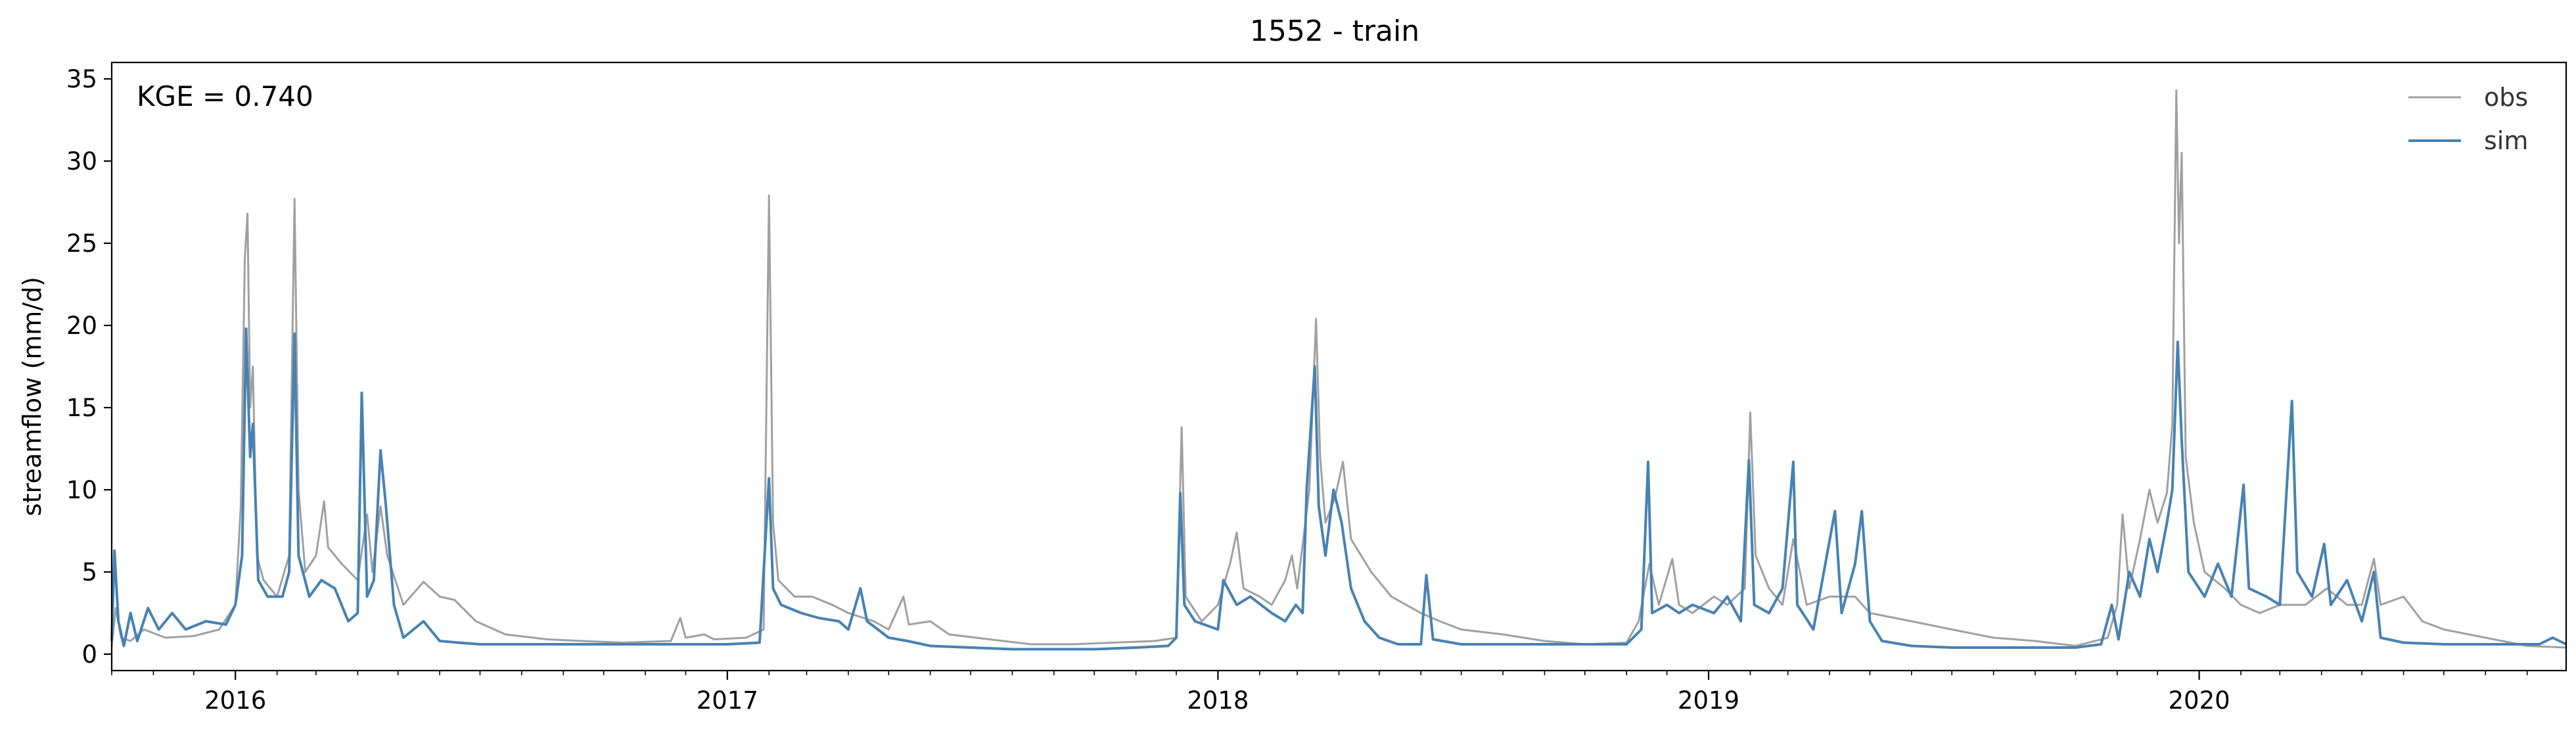 Image resolution: width=2576 pixels, height=735 pixels. What do you see at coordinates (2506, 140) in the screenshot?
I see `legend-label-sim: sim` at bounding box center [2506, 140].